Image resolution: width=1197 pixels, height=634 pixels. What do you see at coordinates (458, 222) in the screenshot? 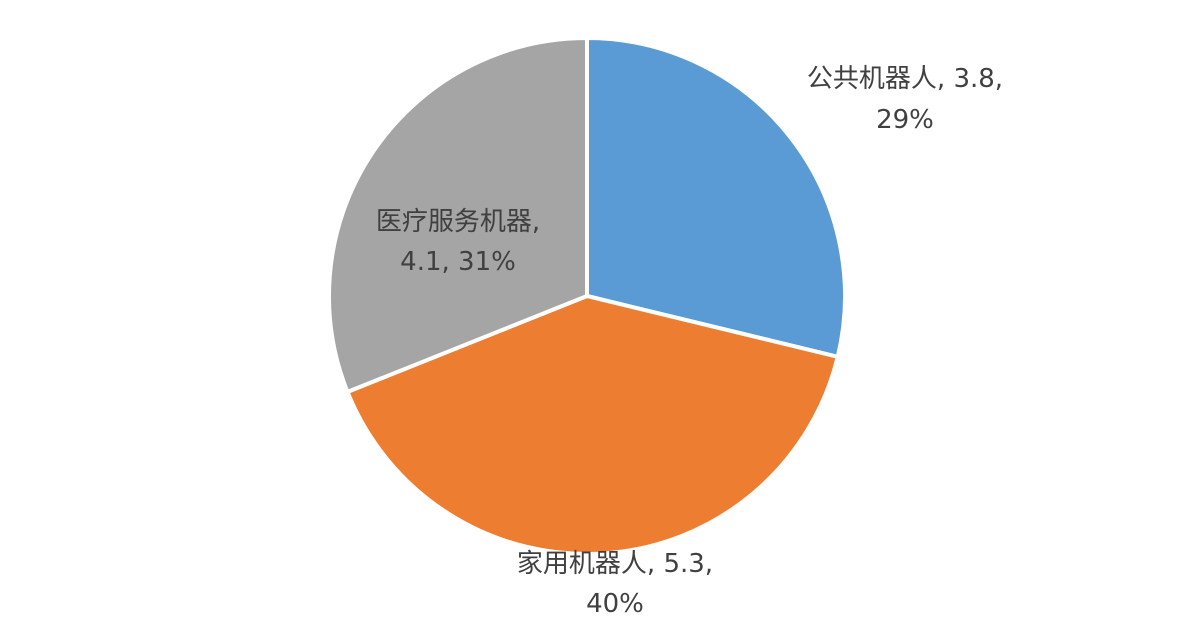
I see `data-label-slice-3-line-1: 医疗服务机器,` at bounding box center [458, 222].